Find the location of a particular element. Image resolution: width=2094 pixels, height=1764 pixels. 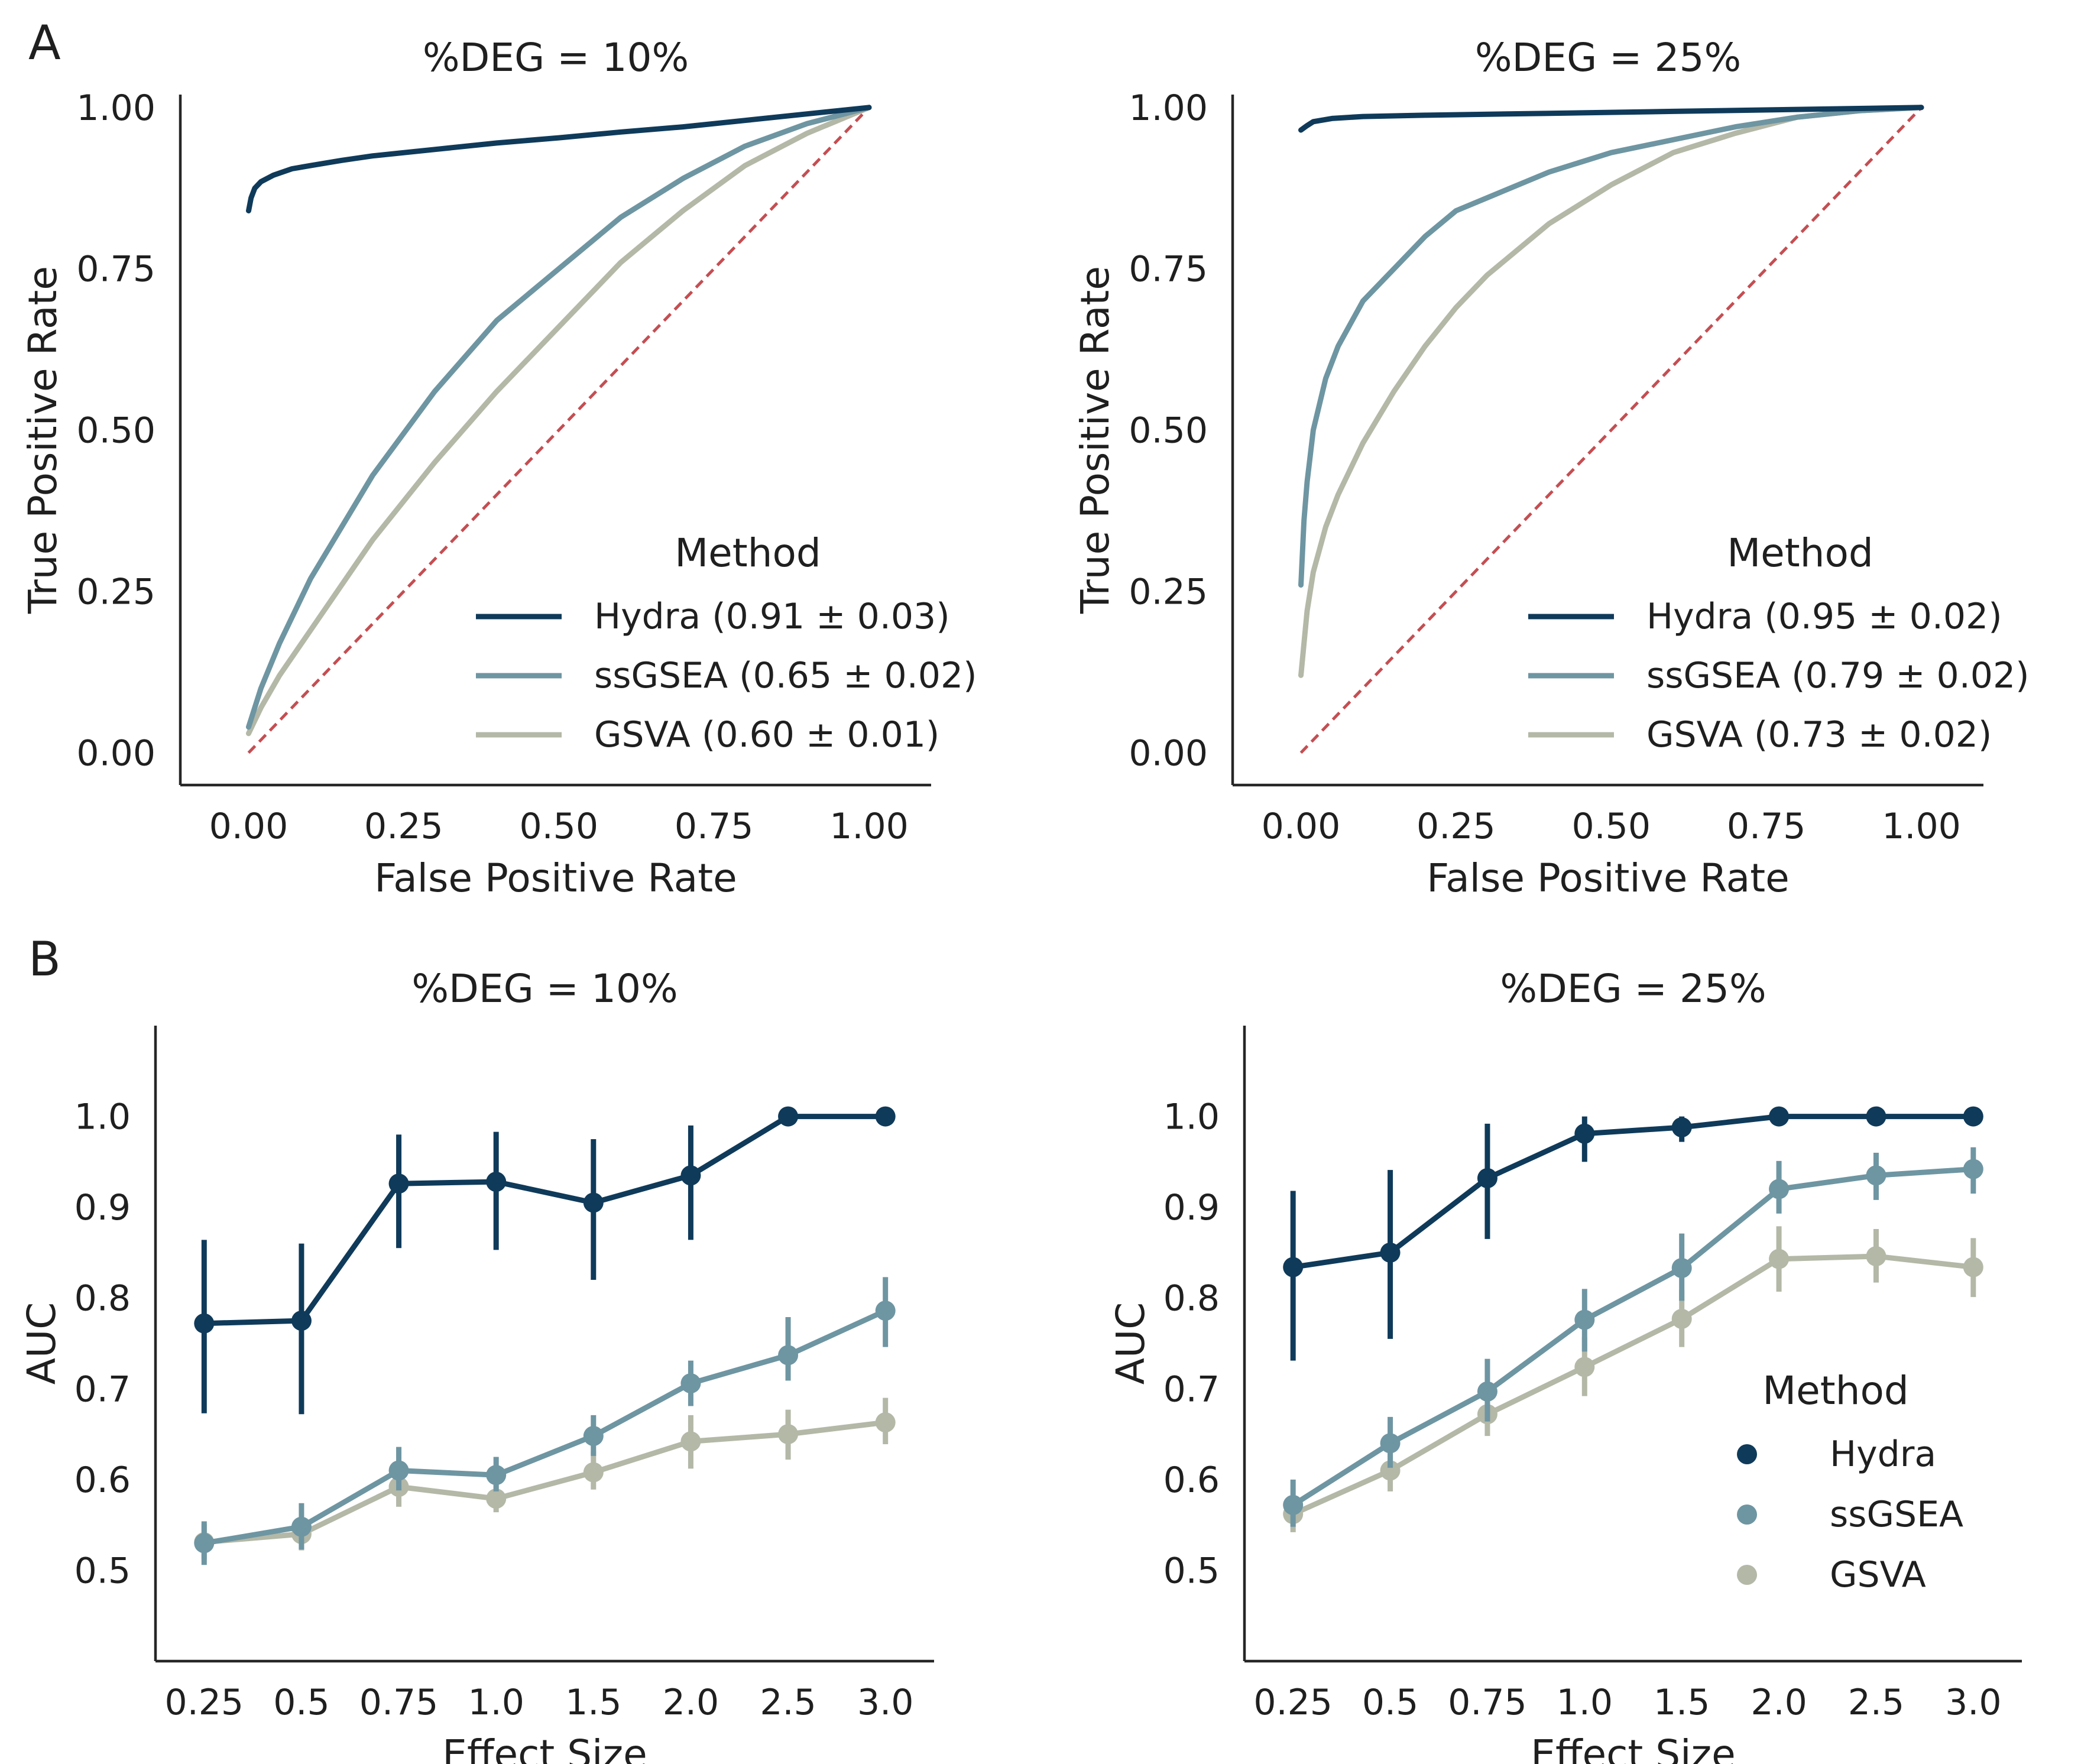

legend-label-gsva: GSVA (0.73 ± 0.02) is located at coordinates (1819, 734).